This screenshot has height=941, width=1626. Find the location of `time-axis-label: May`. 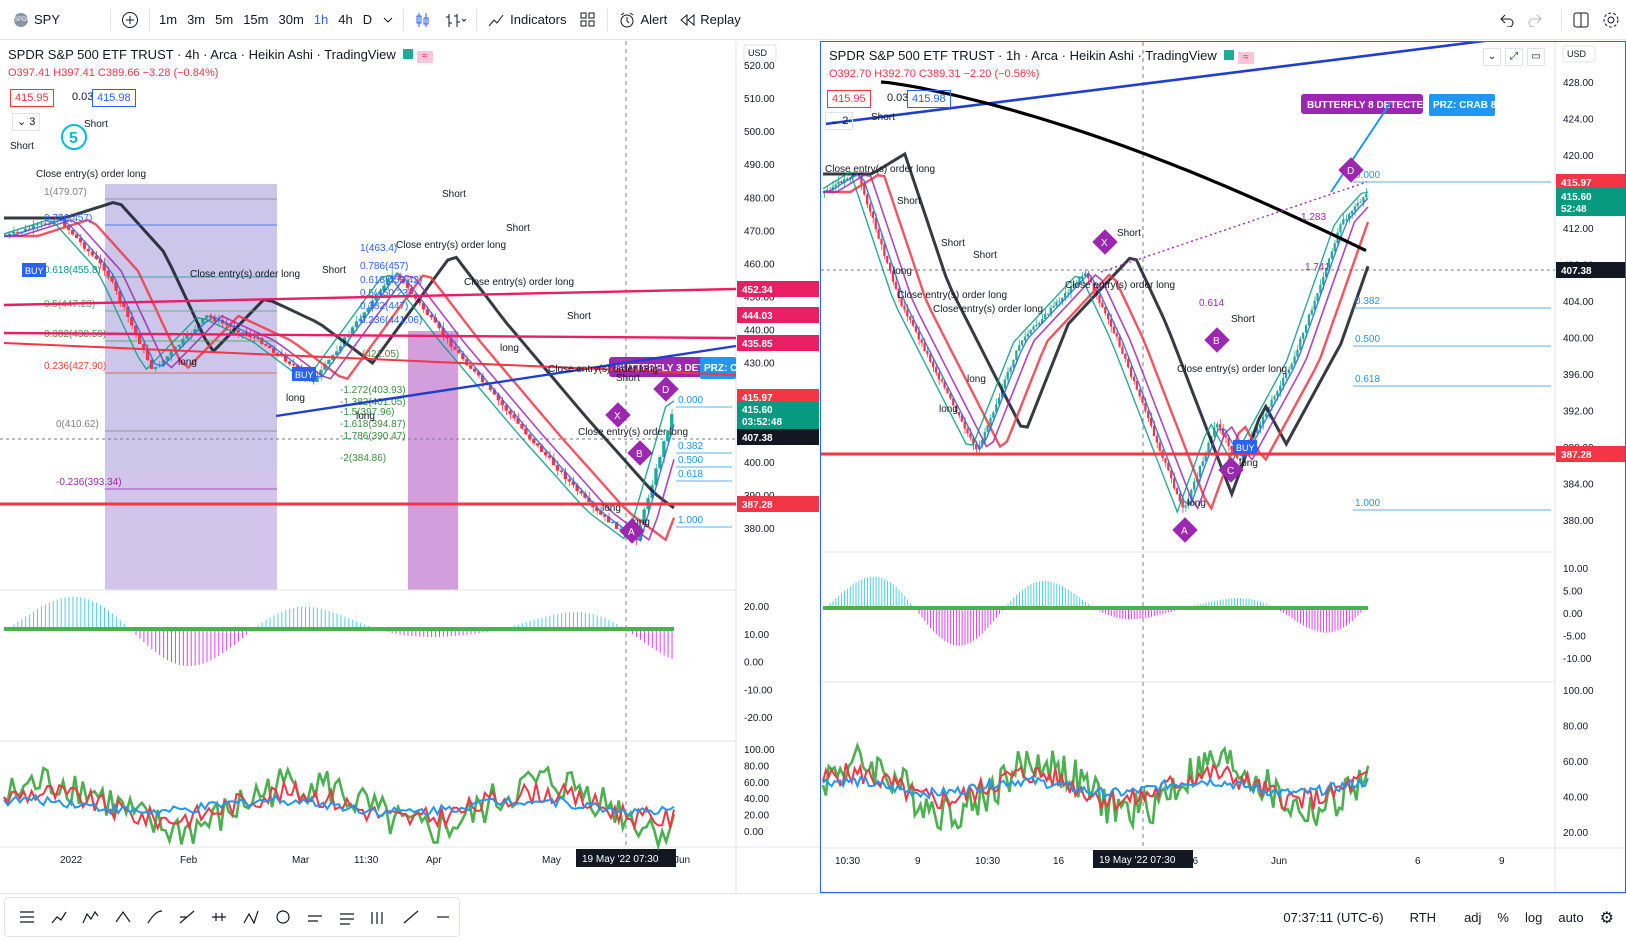

time-axis-label: May is located at coordinates (551, 860).